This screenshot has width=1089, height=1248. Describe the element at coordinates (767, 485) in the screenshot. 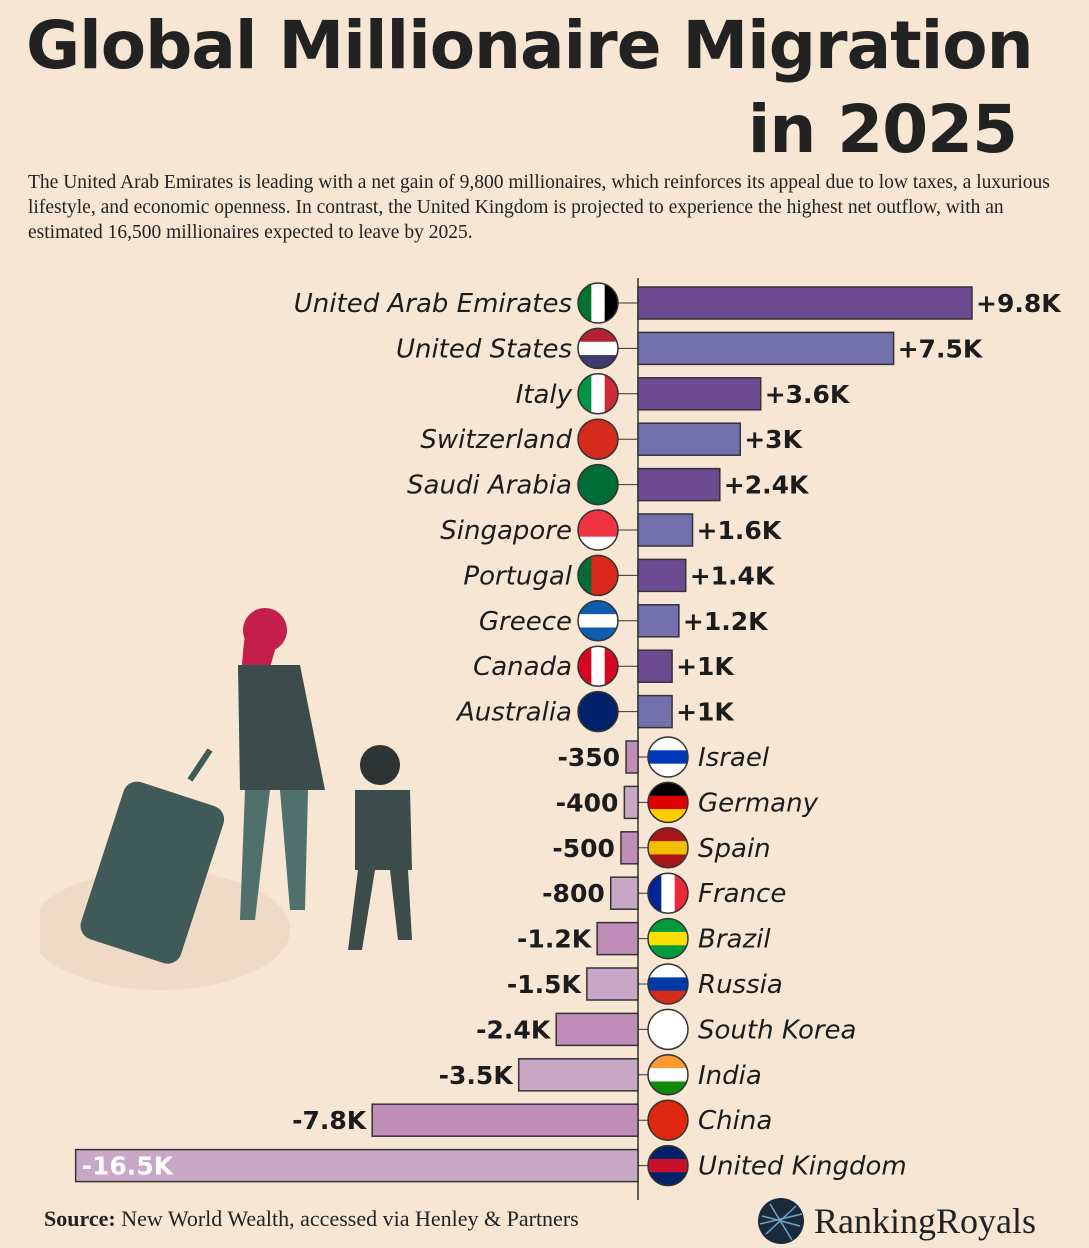

I see `value-label: +2.4K` at that location.